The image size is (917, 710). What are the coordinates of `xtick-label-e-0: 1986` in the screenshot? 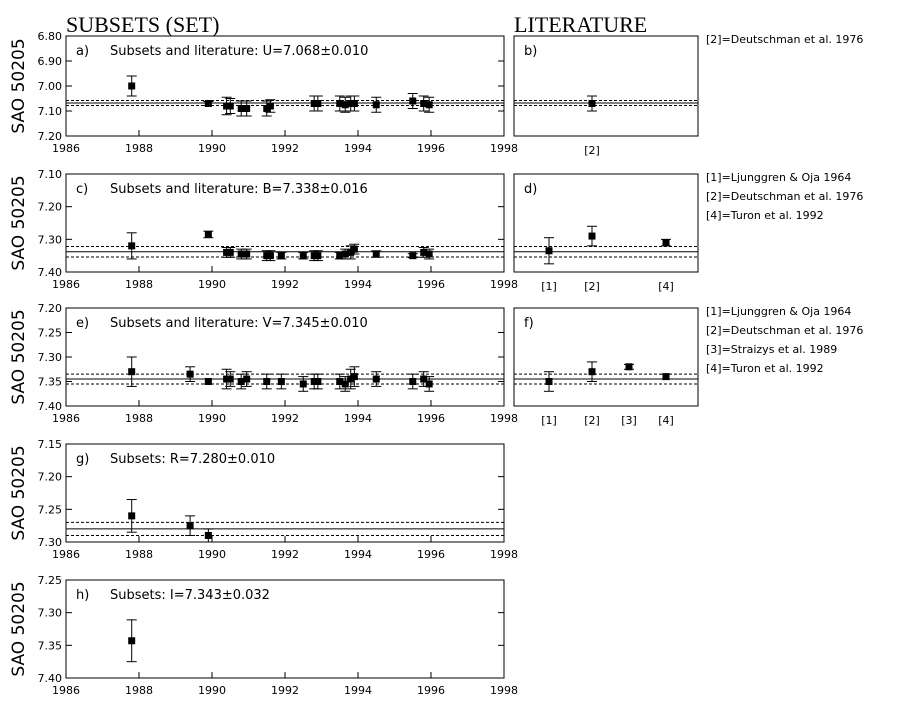 It's located at (66, 418).